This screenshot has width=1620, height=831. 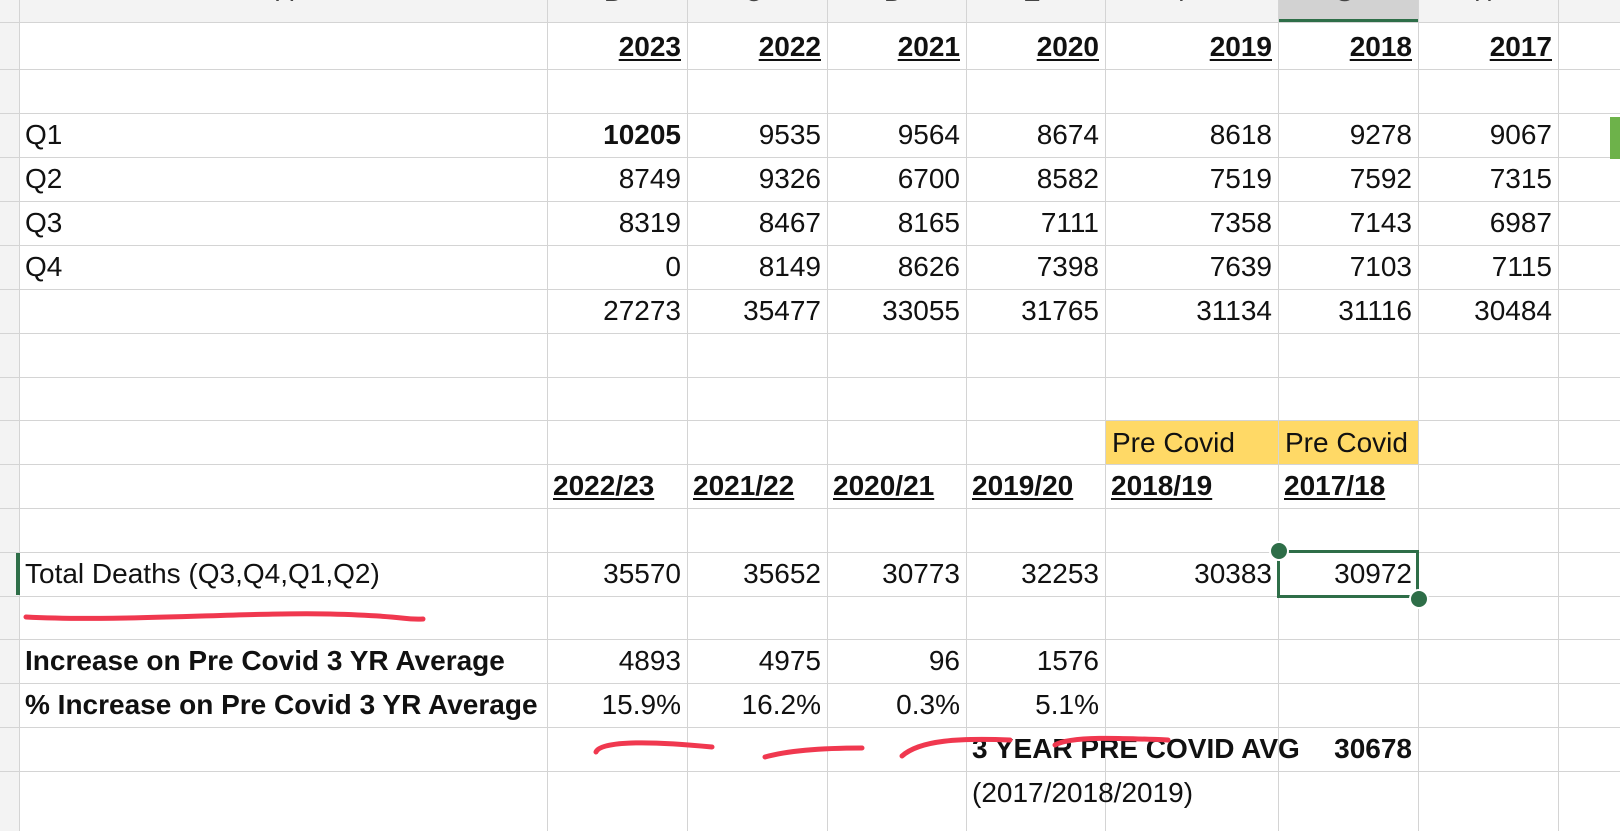 I want to click on quarter-value: 8582, so click(x=1067, y=178).